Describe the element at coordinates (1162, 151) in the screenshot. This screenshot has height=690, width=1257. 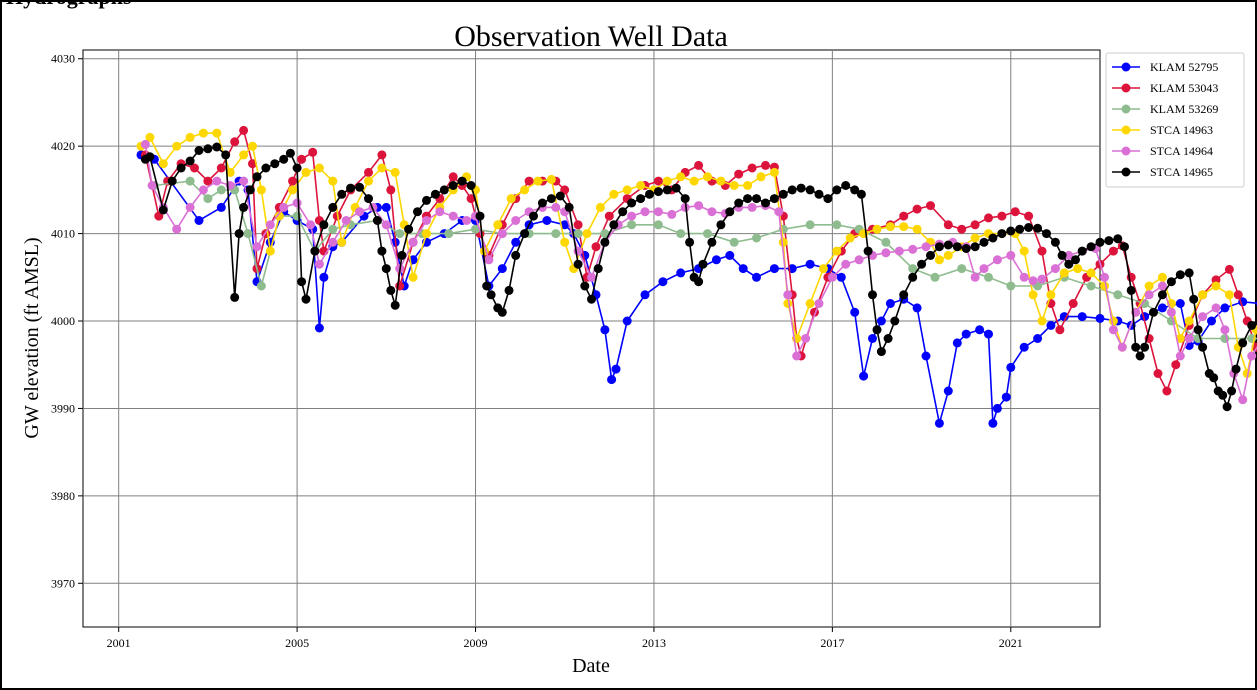
I see `legend-item: STCA 14964` at that location.